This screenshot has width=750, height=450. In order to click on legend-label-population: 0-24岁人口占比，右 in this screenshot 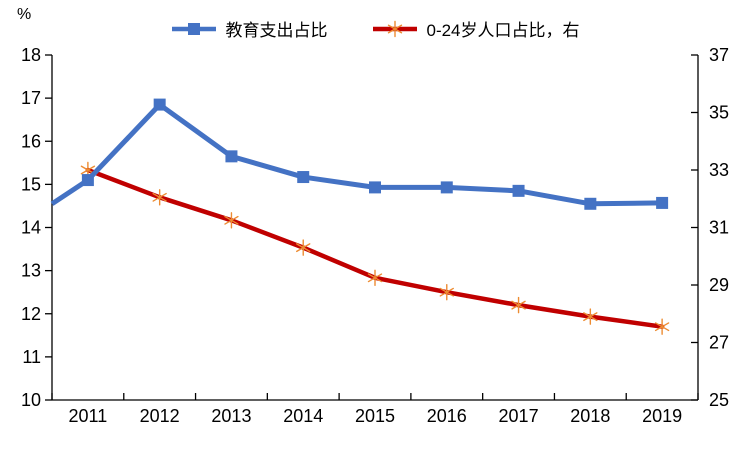, I will do `click(503, 30)`.